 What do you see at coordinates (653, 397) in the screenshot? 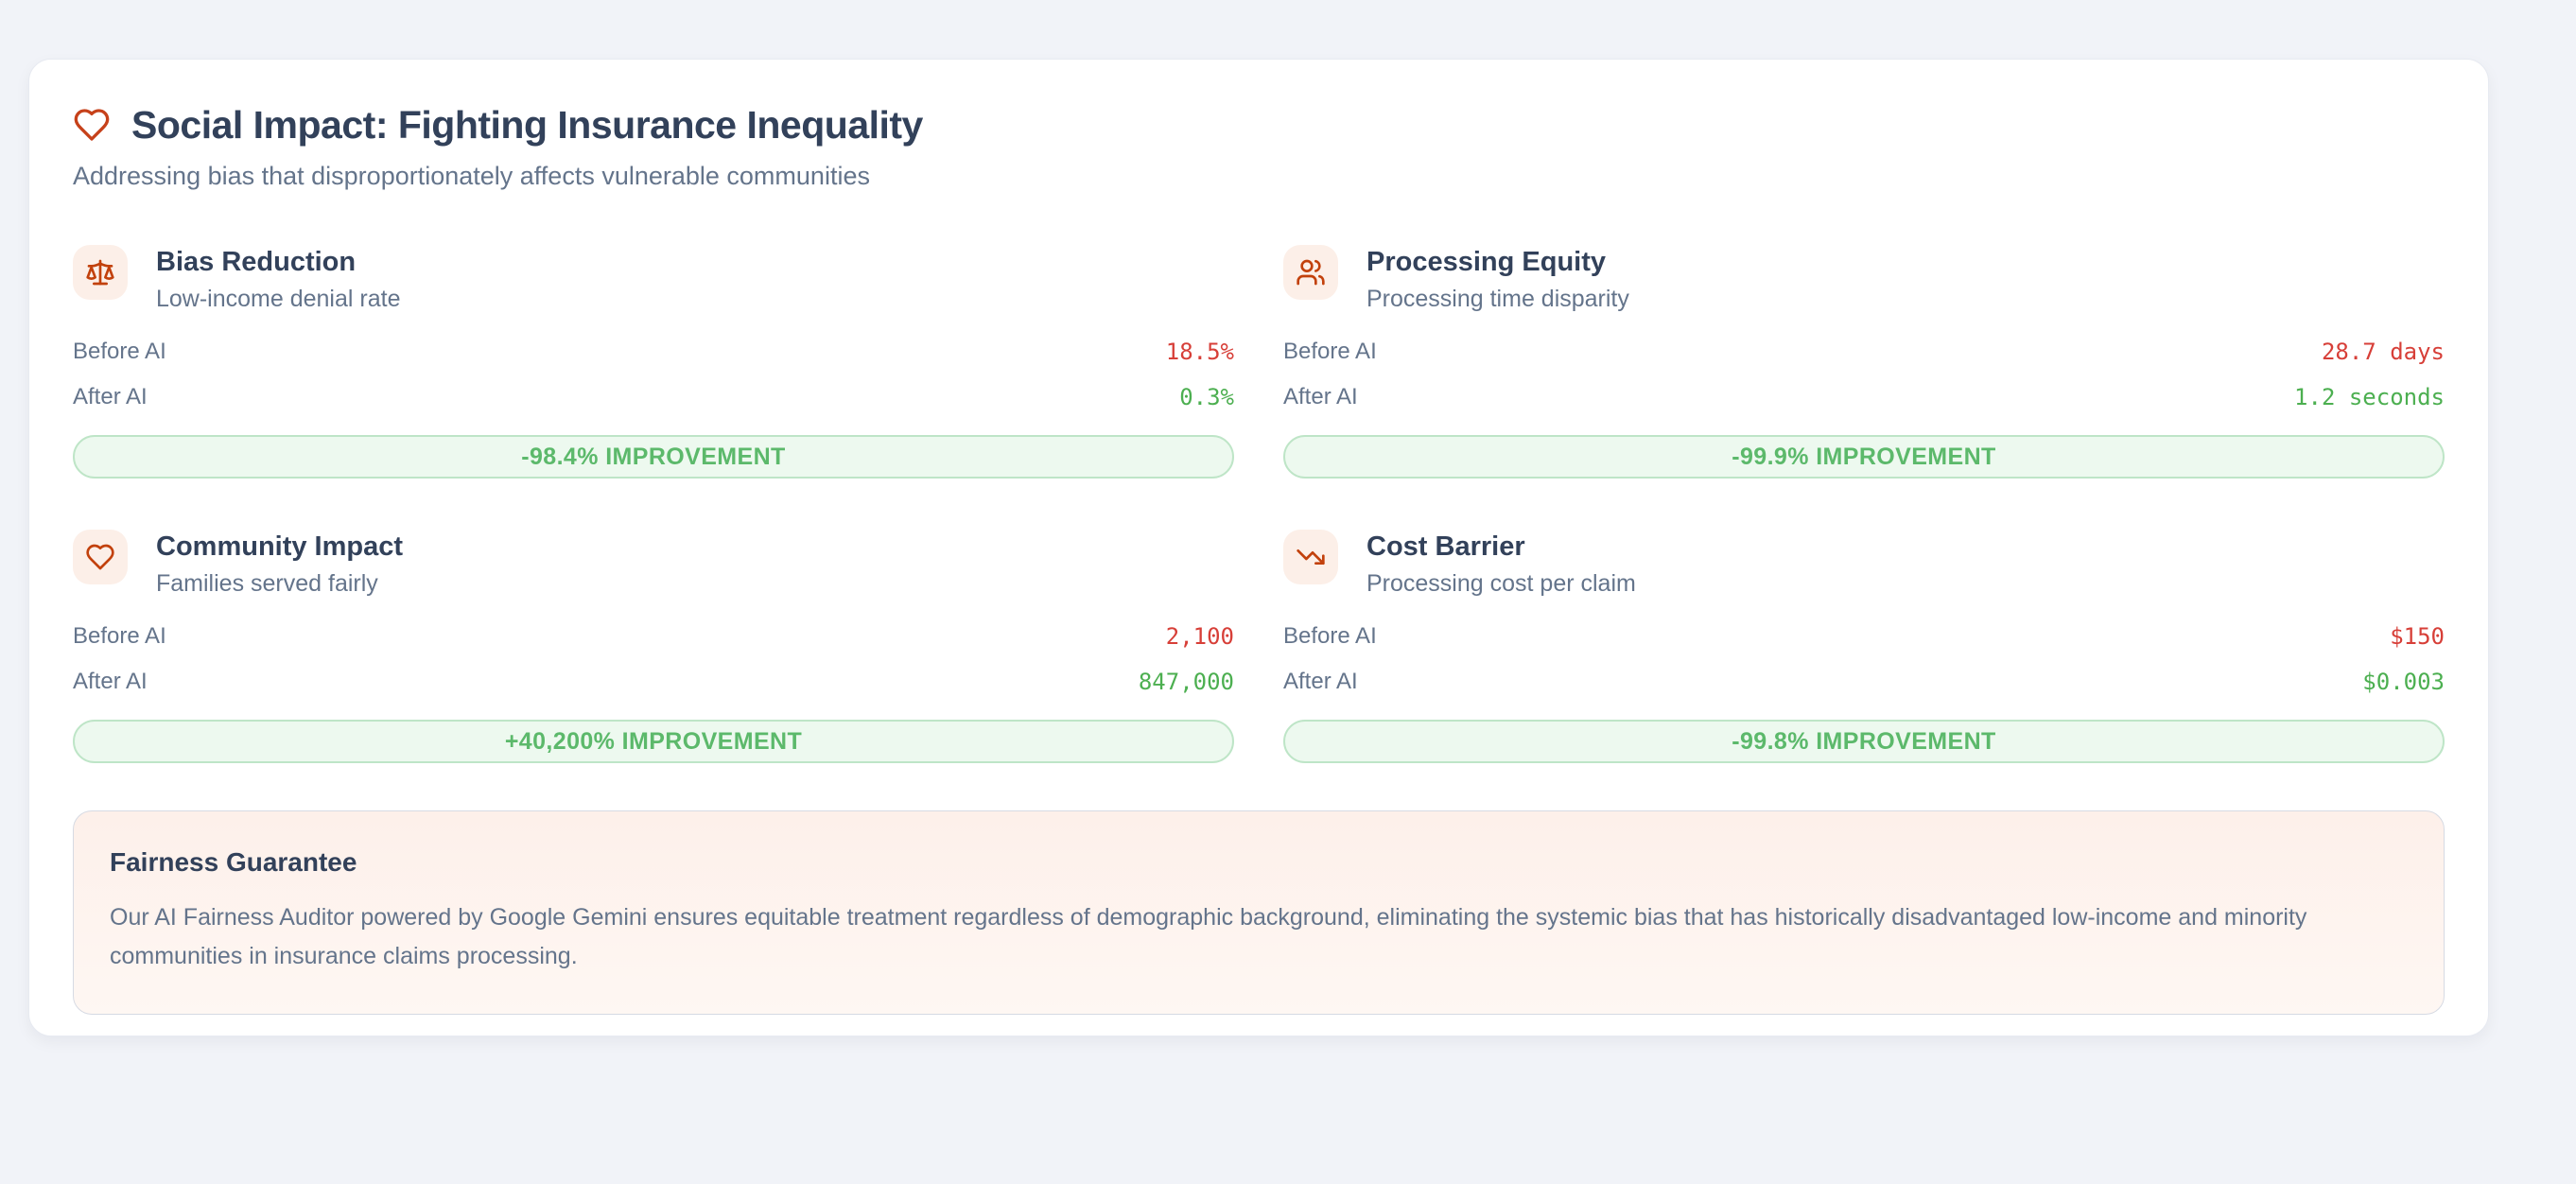
I see `after-row: After AI 0.3%` at bounding box center [653, 397].